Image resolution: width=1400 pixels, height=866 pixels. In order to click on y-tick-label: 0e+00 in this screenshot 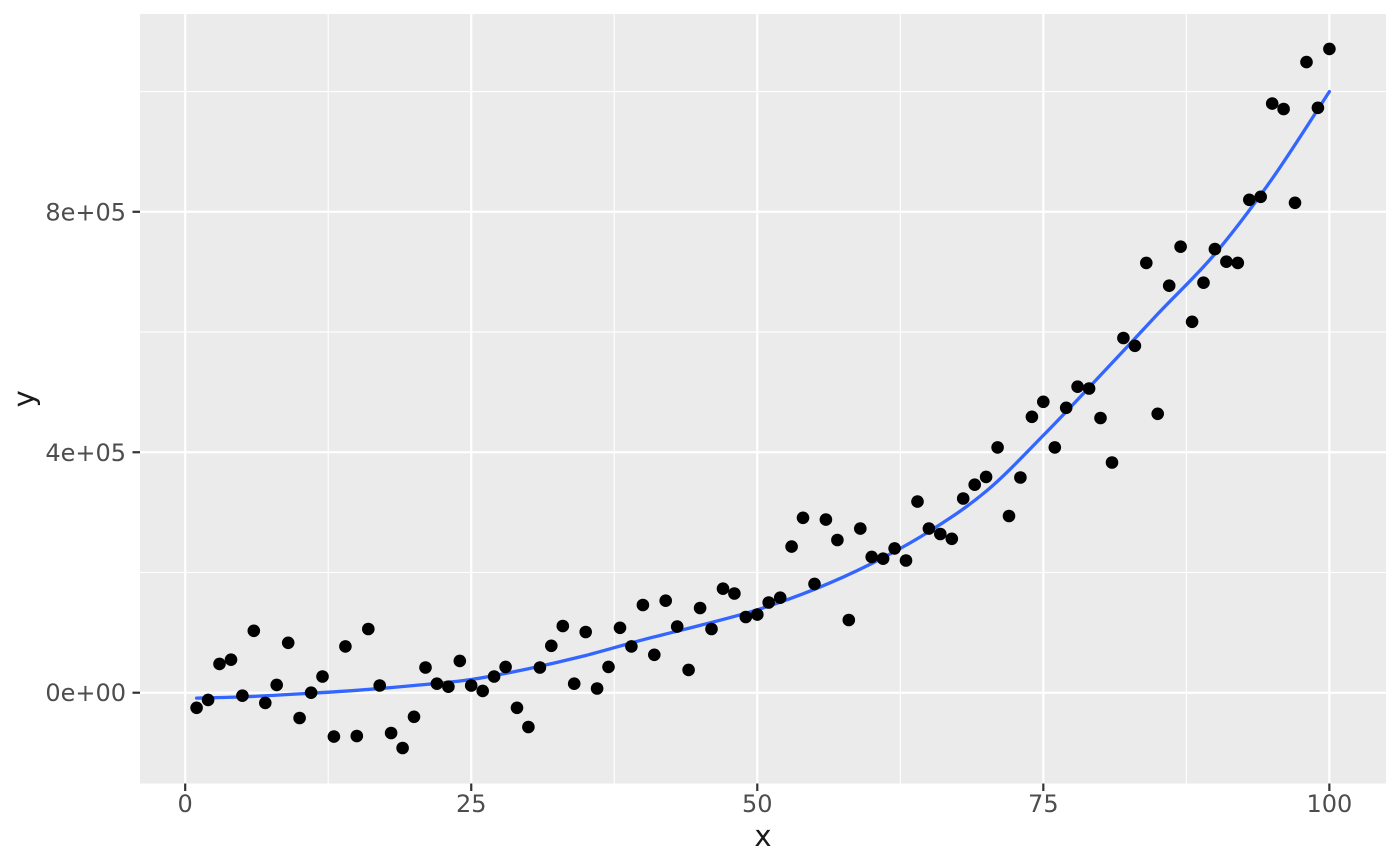, I will do `click(85, 693)`.